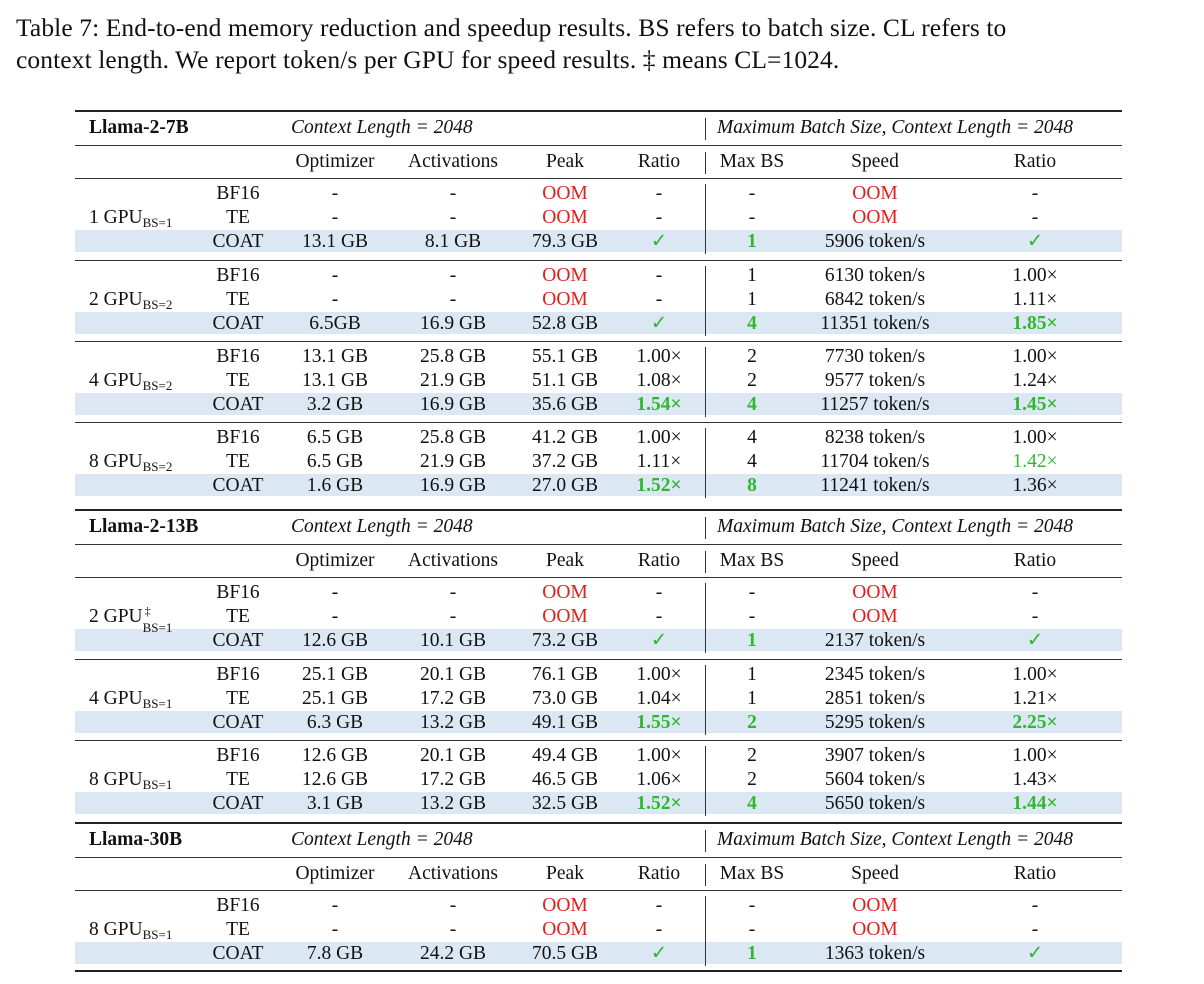  I want to click on table-cell: 6.5 GB, so click(335, 437).